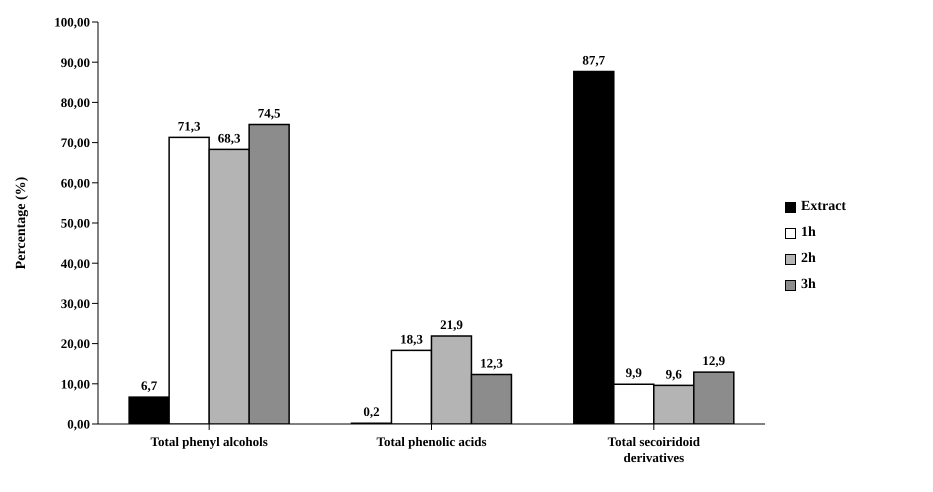 The width and height of the screenshot is (933, 492). I want to click on y-tick-label: 50,00, so click(75, 223).